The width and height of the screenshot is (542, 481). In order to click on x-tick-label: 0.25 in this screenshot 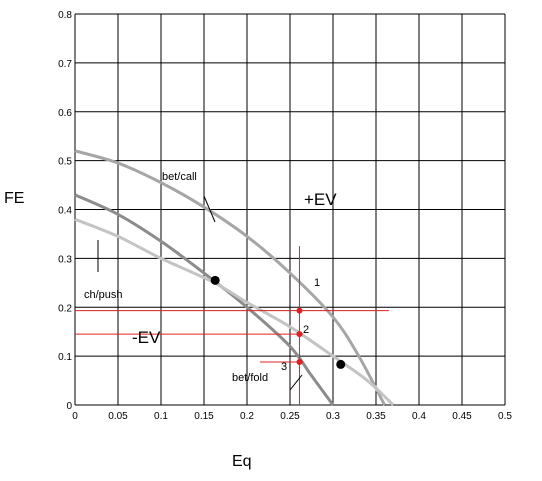, I will do `click(290, 416)`.